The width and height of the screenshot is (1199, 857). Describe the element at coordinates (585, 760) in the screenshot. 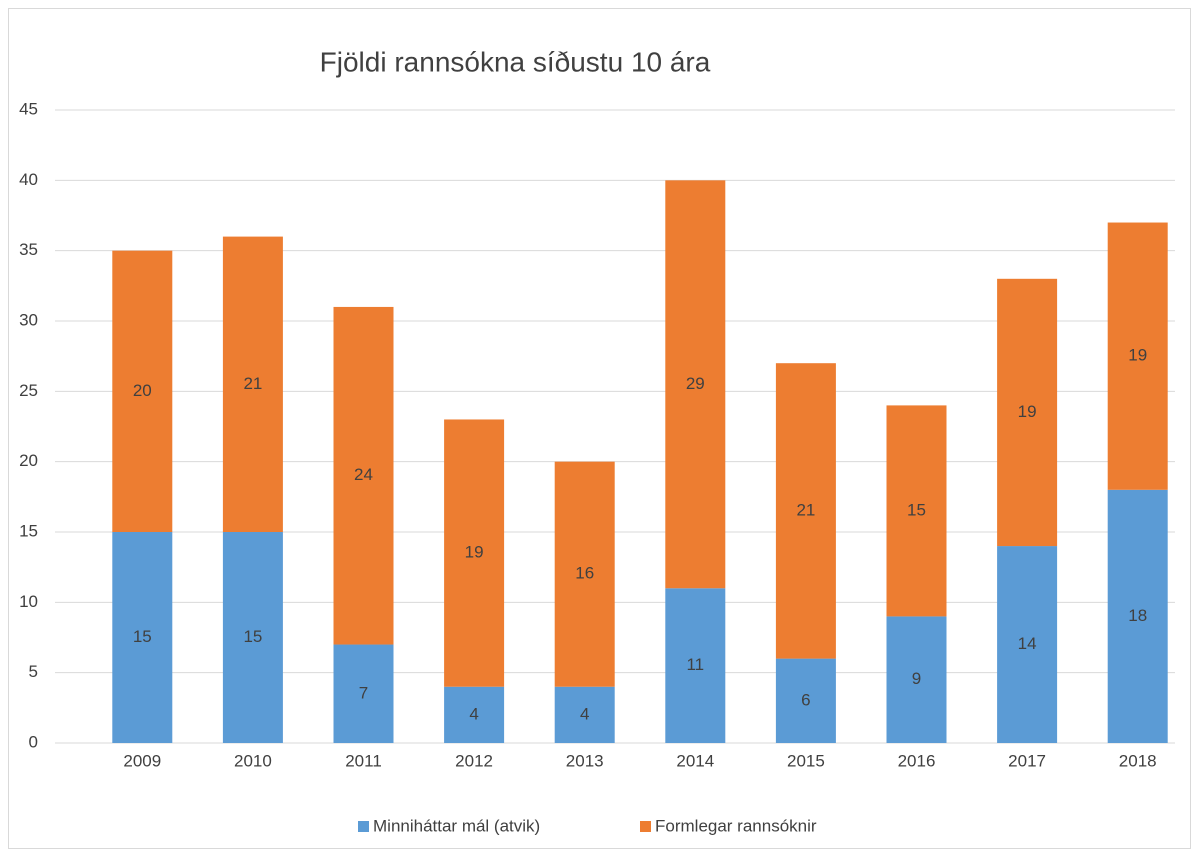

I see `x-tick-label: 2013` at that location.